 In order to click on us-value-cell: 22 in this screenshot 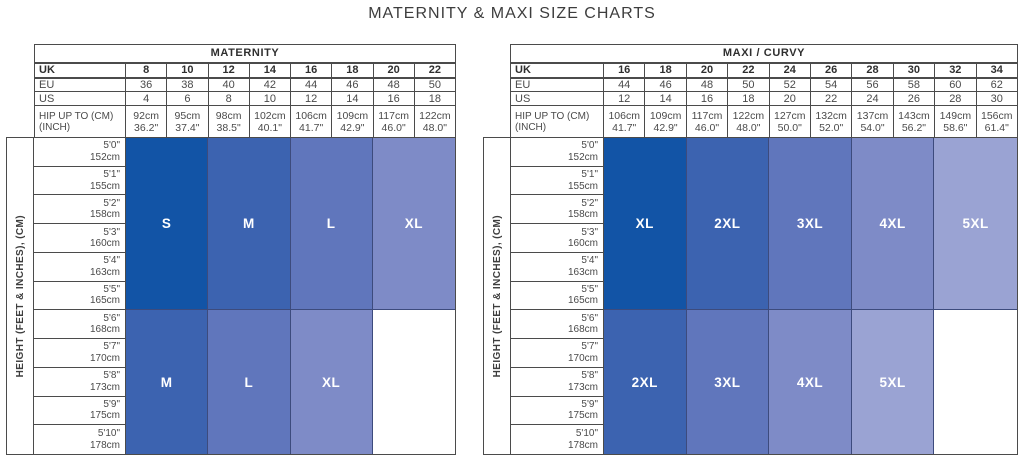, I will do `click(831, 98)`.